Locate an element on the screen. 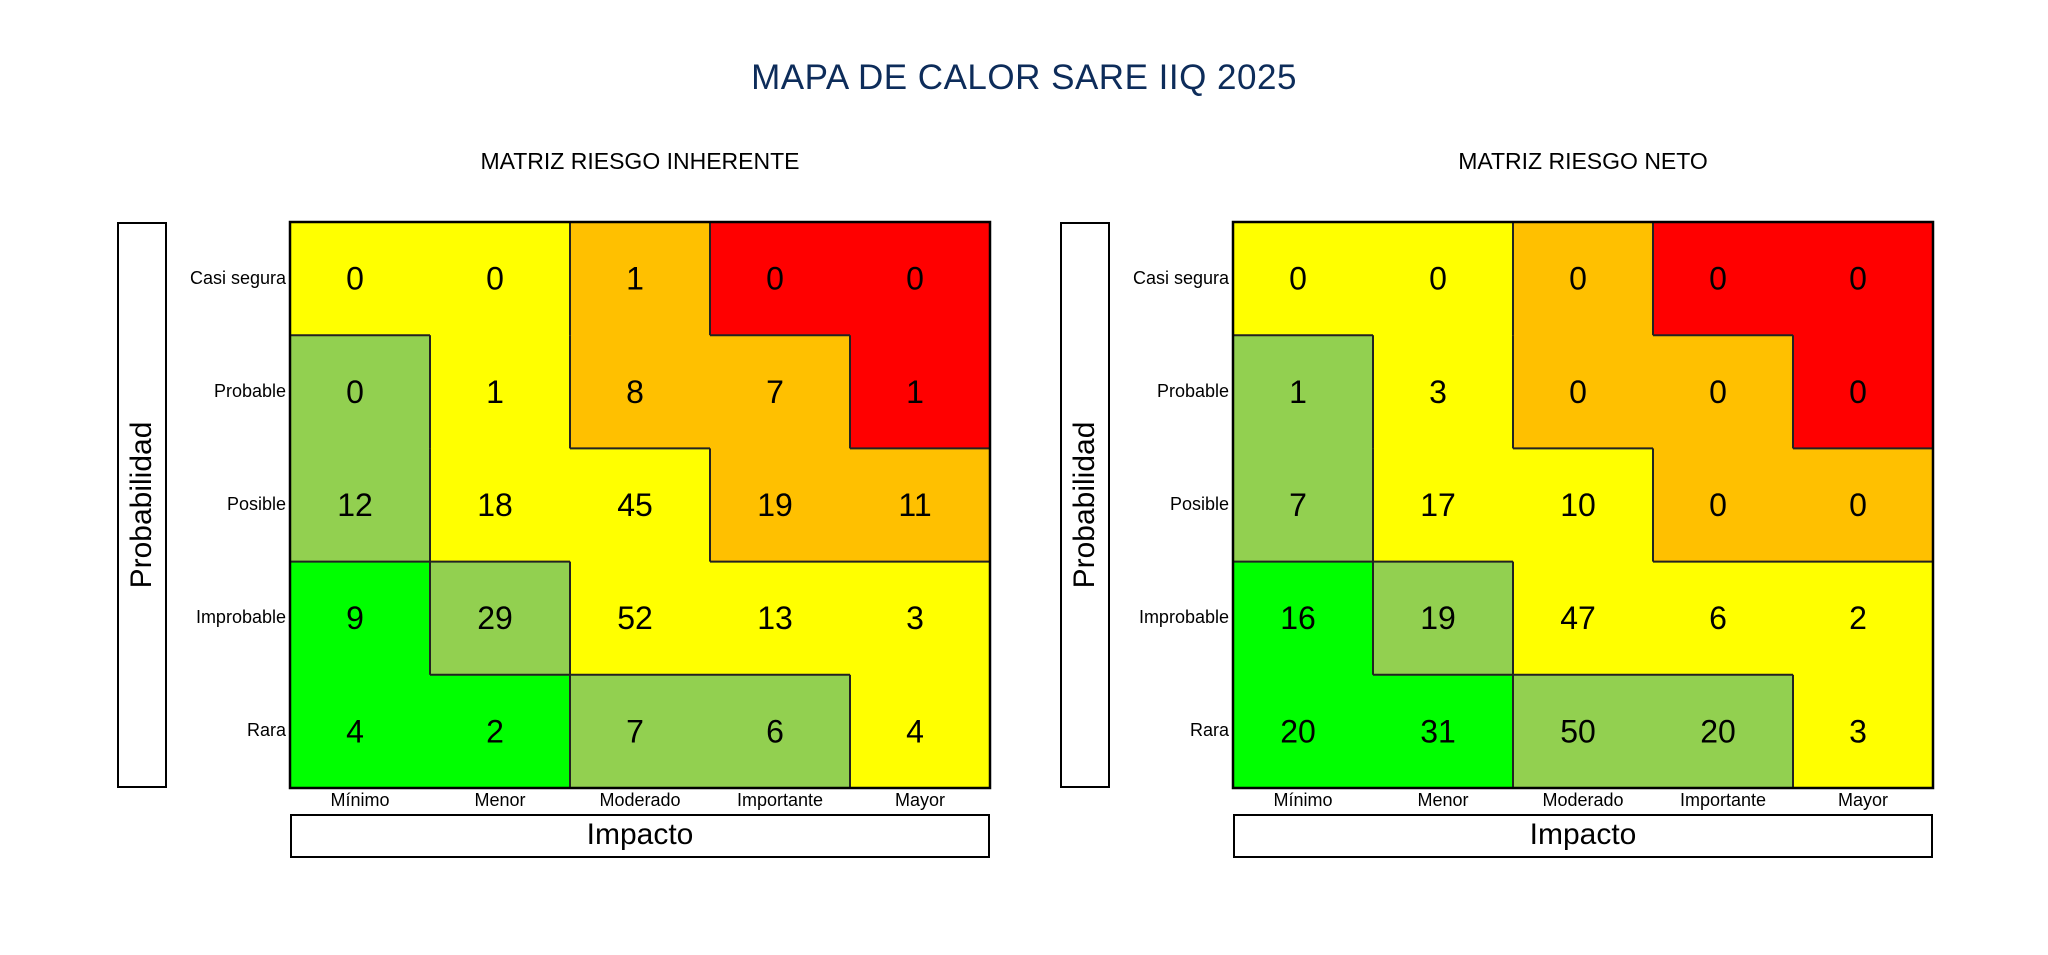  cell-value-r3-c2: 47 is located at coordinates (1578, 618).